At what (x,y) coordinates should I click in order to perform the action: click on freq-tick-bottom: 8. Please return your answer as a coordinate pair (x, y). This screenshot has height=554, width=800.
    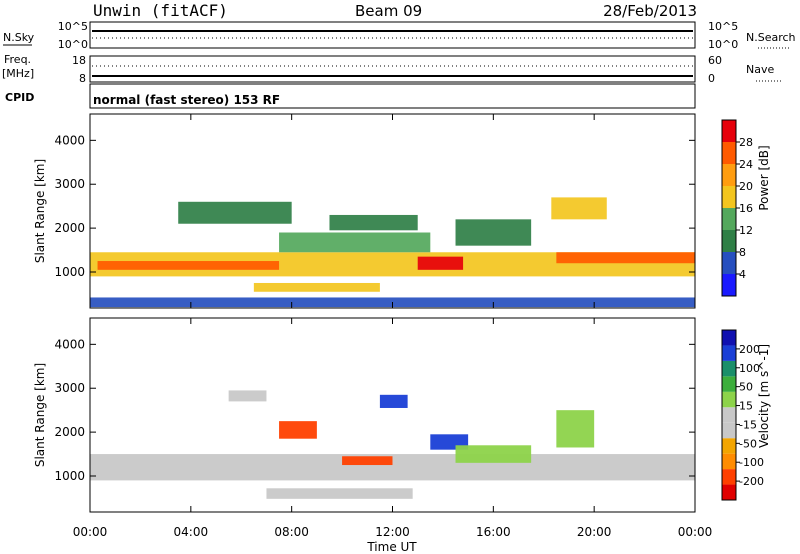
    Looking at the image, I should click on (82, 78).